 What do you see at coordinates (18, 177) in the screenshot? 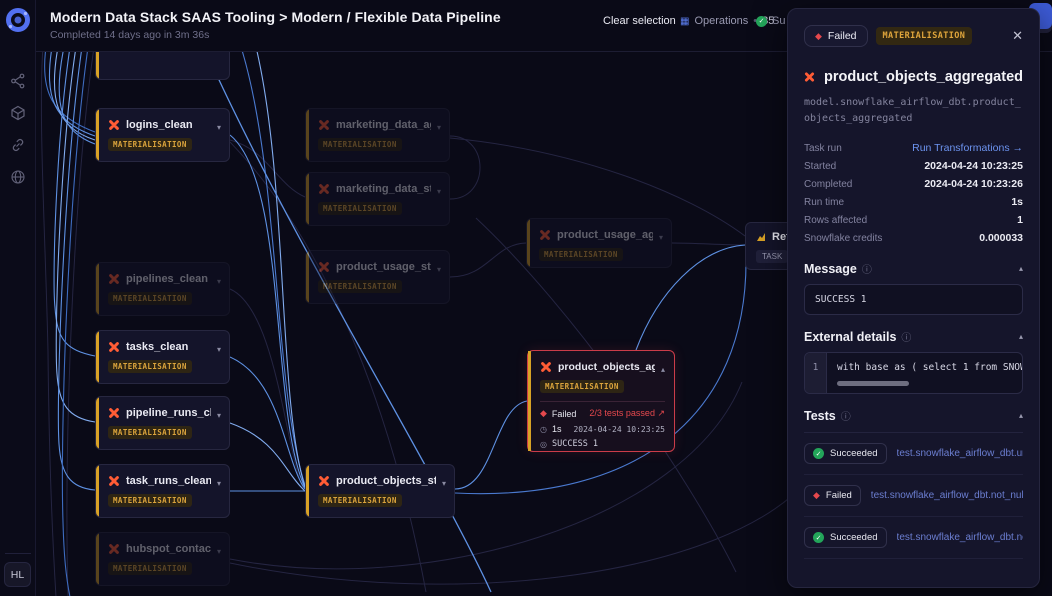
I see `globe-icon` at bounding box center [18, 177].